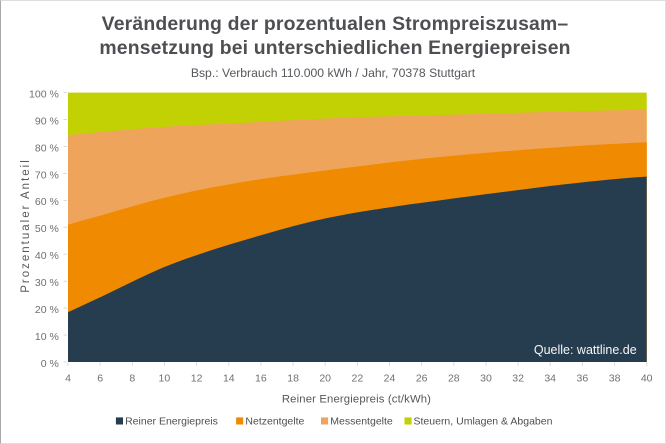 The width and height of the screenshot is (666, 444). Describe the element at coordinates (361, 422) in the screenshot. I see `svg-text: Messentgelte` at that location.